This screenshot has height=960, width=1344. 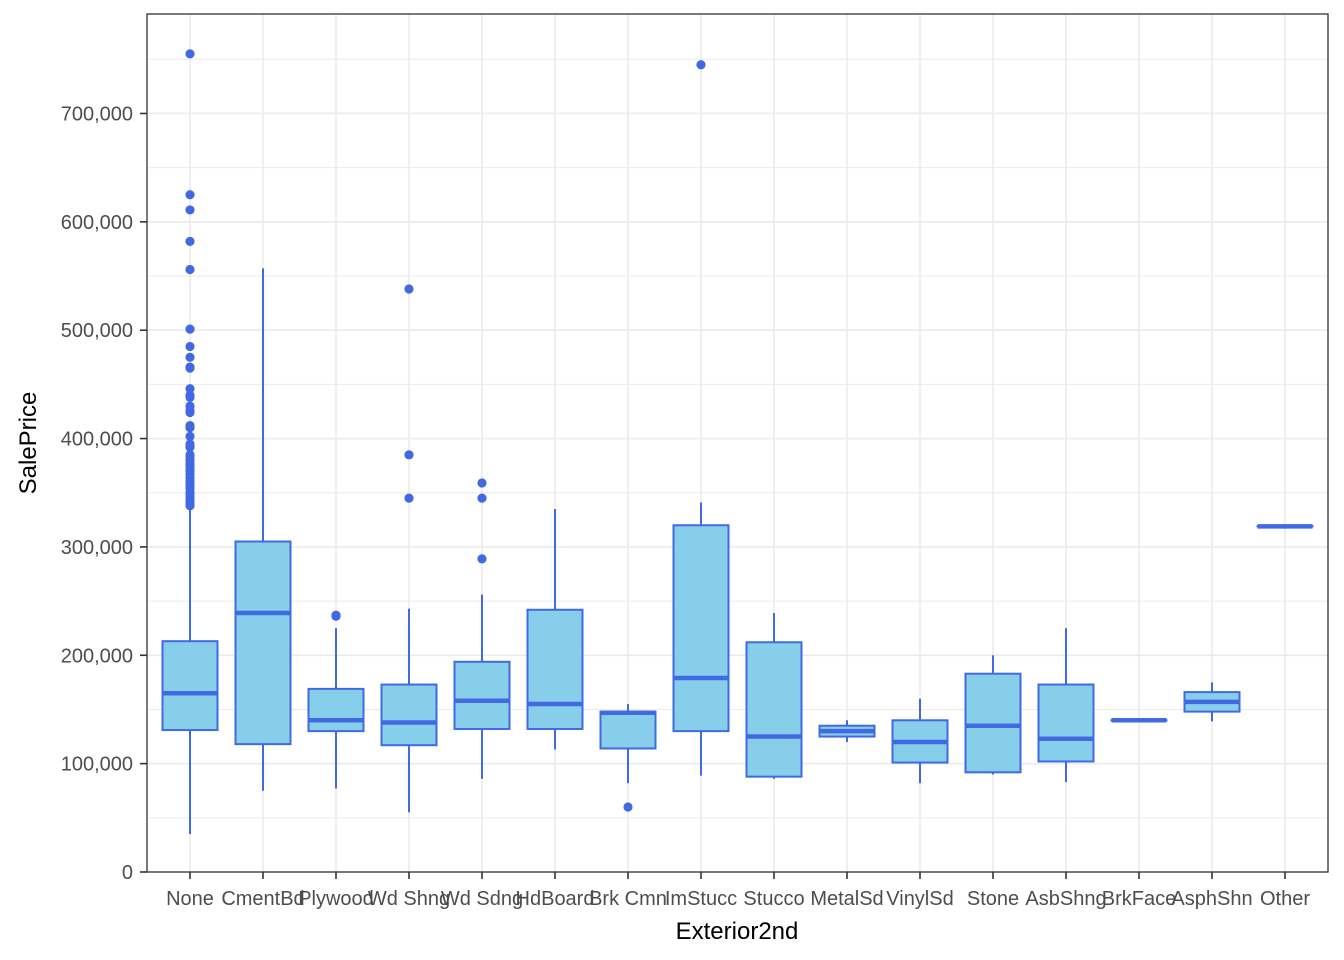 I want to click on box-plywood, so click(x=336, y=699).